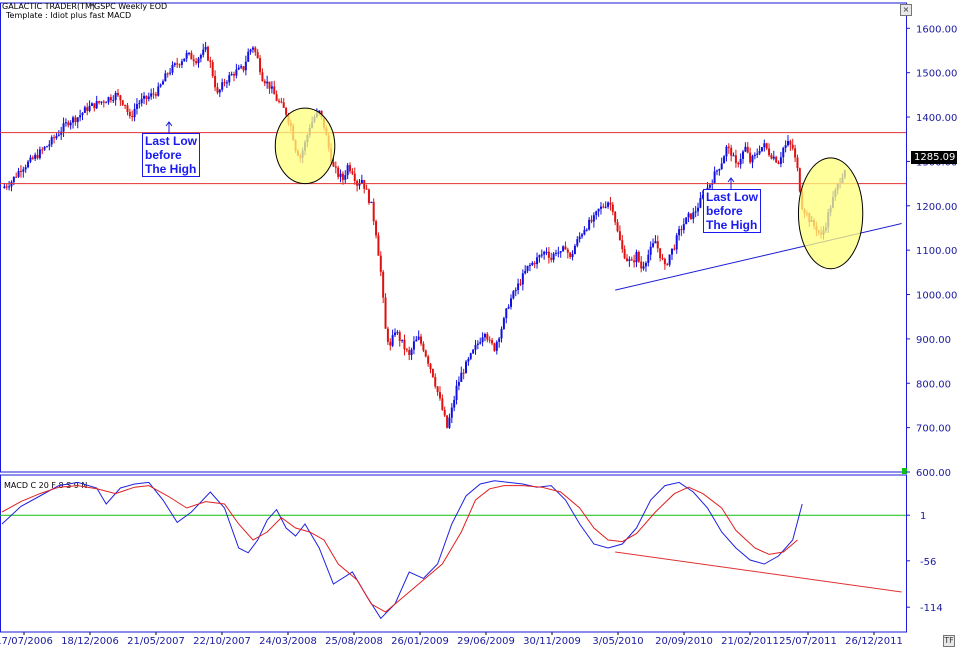 The height and width of the screenshot is (648, 957). Describe the element at coordinates (906, 10) in the screenshot. I see `close-icon: ×` at that location.